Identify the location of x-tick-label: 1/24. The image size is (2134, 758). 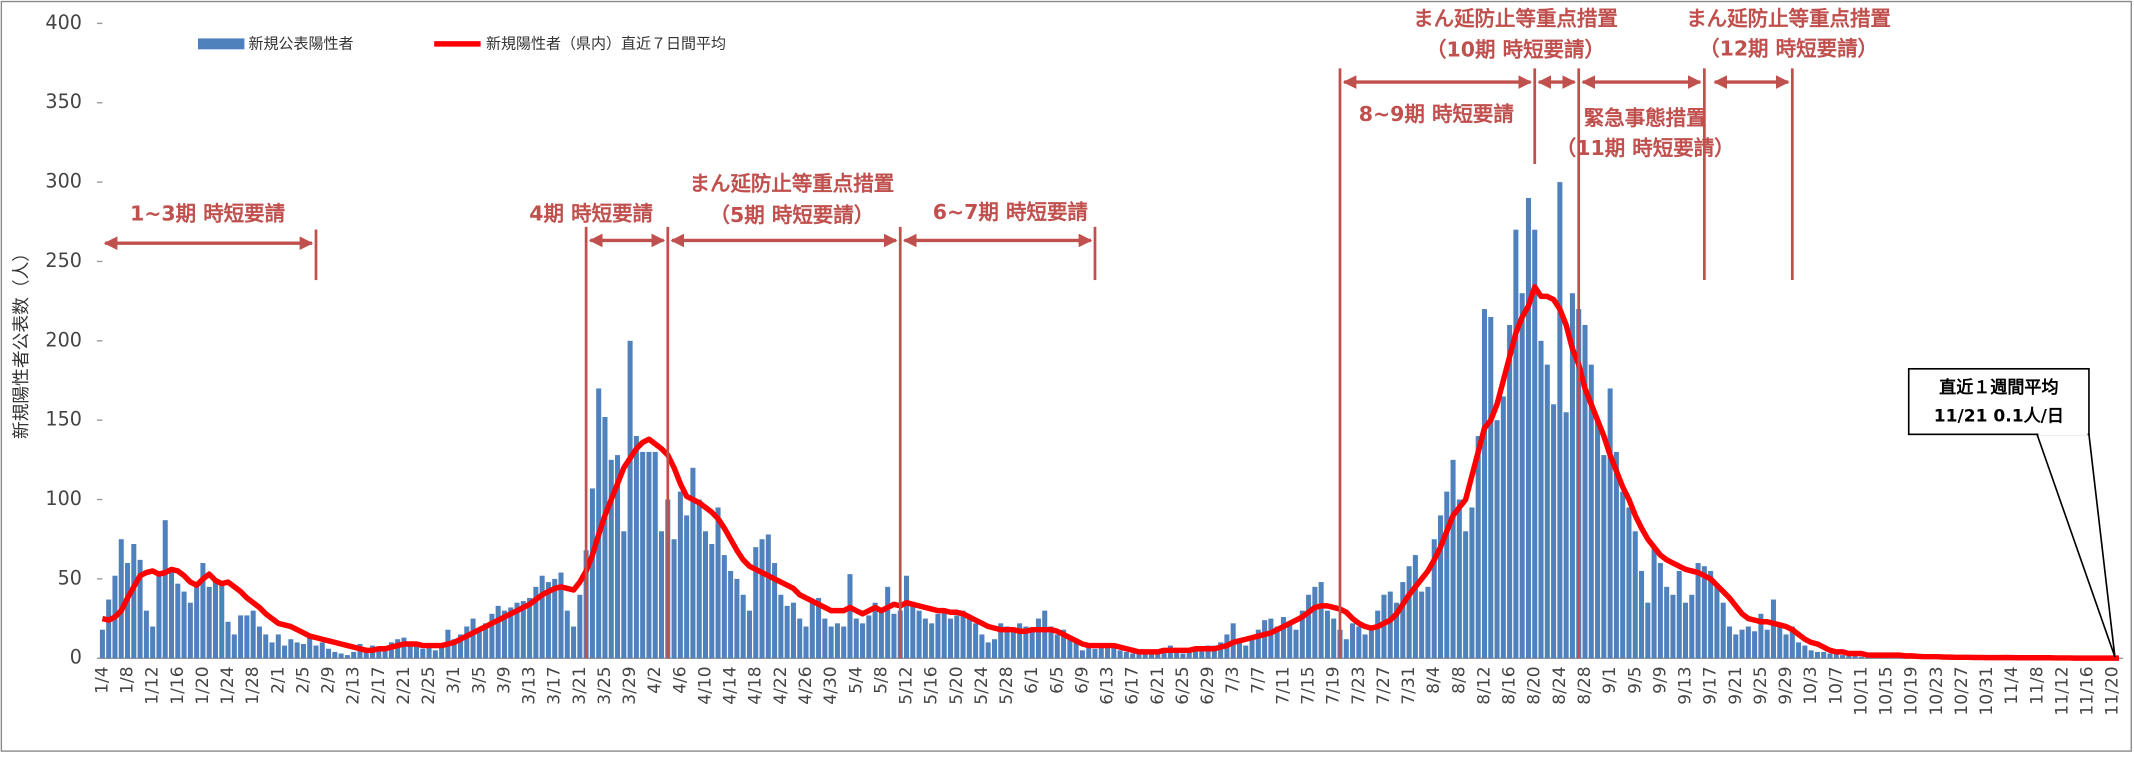
(228, 685).